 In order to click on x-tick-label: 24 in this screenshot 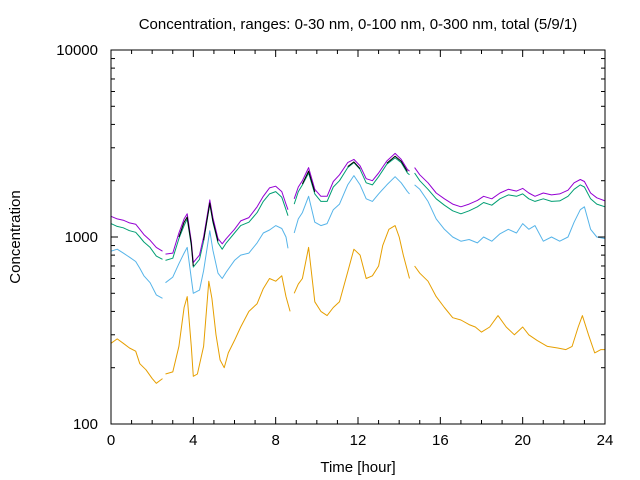, I will do `click(605, 440)`.